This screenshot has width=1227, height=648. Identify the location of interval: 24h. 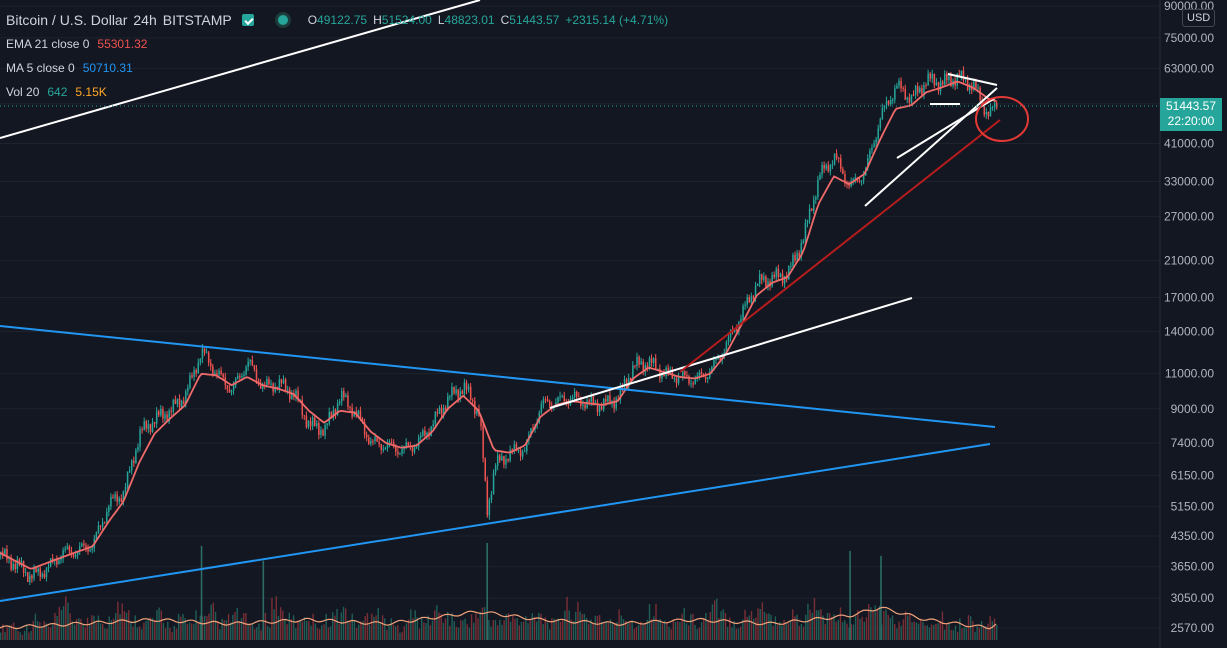
(145, 20).